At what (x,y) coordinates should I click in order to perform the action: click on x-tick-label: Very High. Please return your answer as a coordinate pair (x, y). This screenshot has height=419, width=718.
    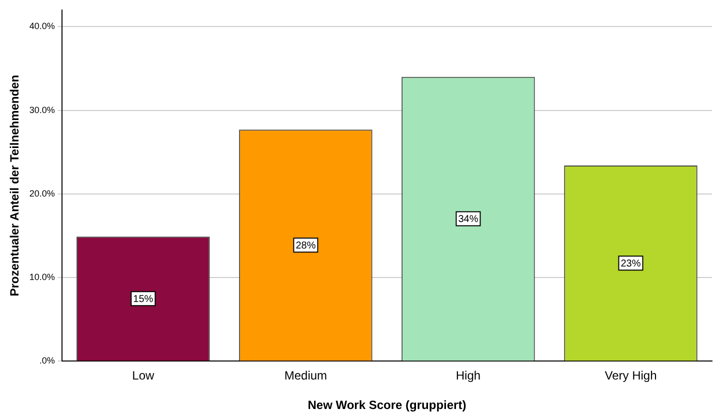
    Looking at the image, I should click on (630, 375).